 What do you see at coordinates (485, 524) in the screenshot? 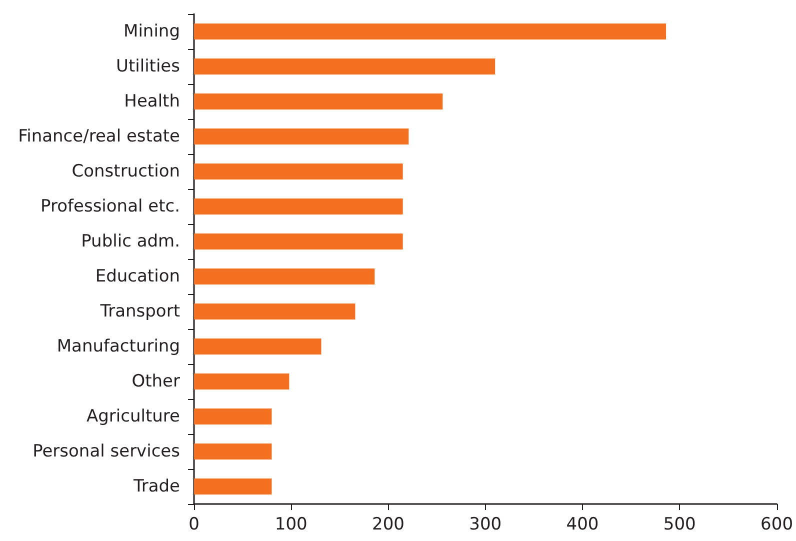
I see `x-tick-label: 300` at bounding box center [485, 524].